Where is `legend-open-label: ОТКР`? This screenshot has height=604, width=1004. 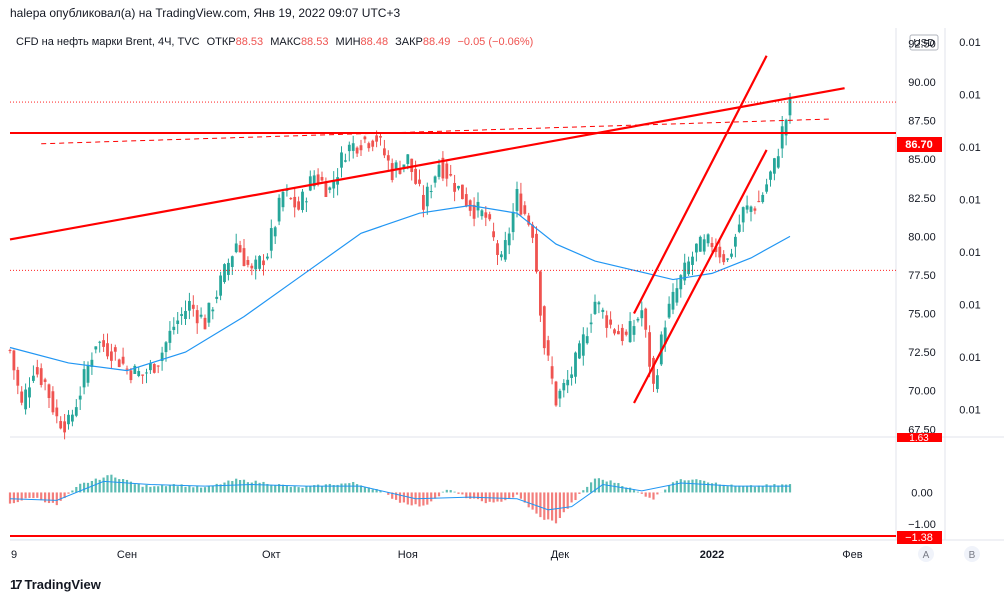 legend-open-label: ОТКР is located at coordinates (221, 42).